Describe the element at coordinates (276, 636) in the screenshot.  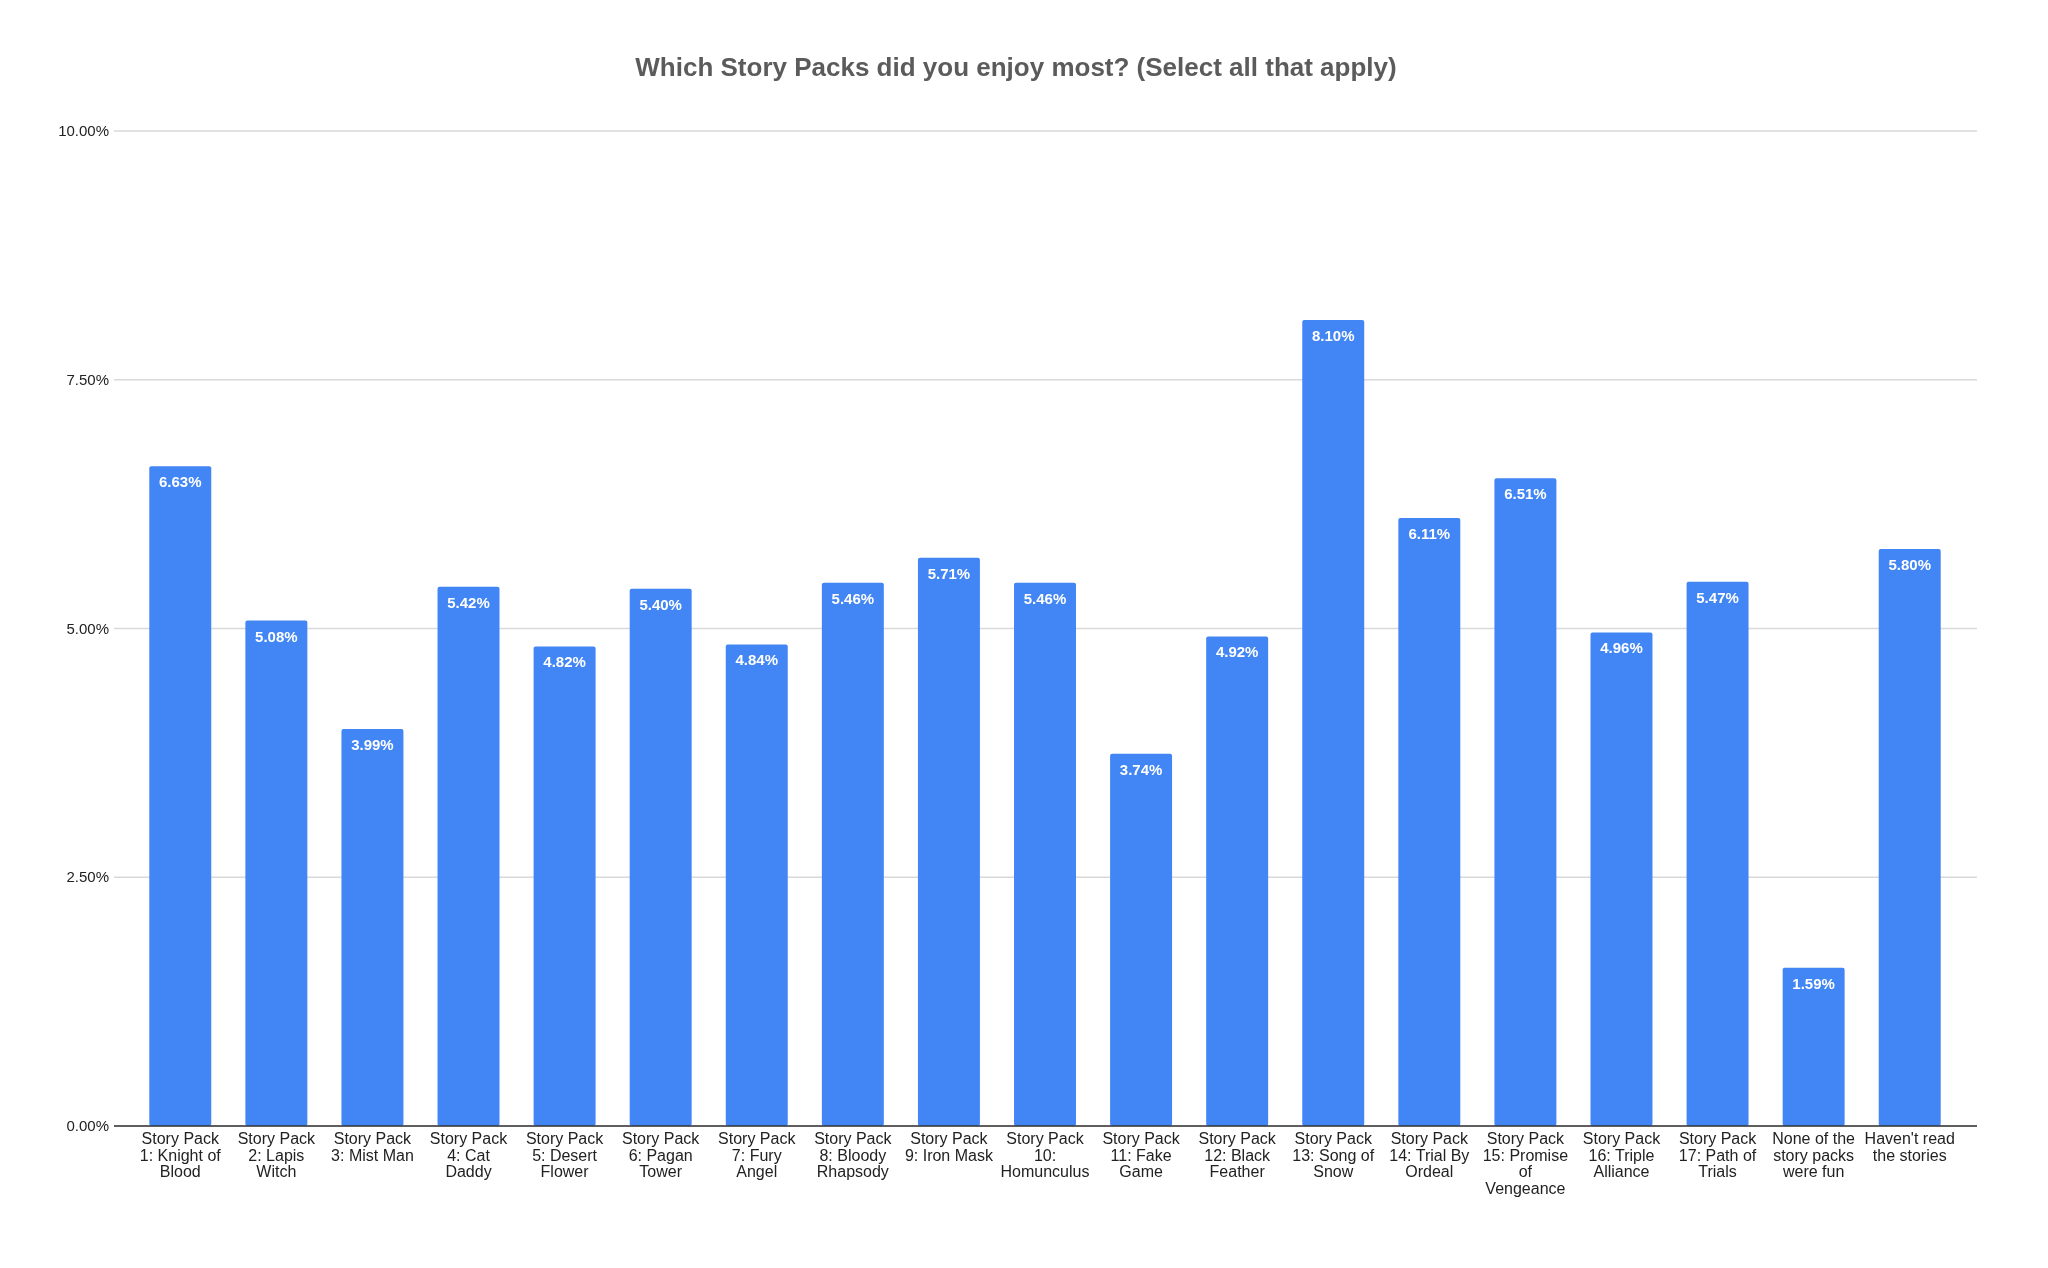
I see `data-label: 5.08%` at that location.